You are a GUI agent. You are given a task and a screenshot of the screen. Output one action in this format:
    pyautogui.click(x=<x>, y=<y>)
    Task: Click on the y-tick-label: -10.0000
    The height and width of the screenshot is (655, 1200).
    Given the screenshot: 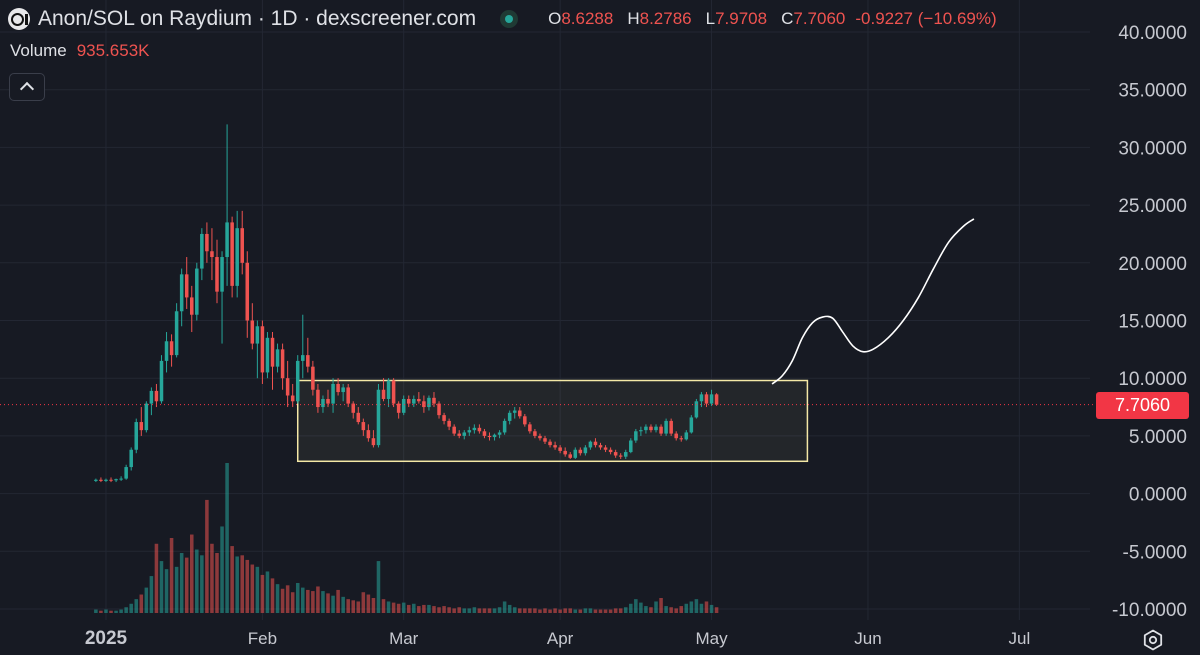 What is the action you would take?
    pyautogui.click(x=1149, y=610)
    